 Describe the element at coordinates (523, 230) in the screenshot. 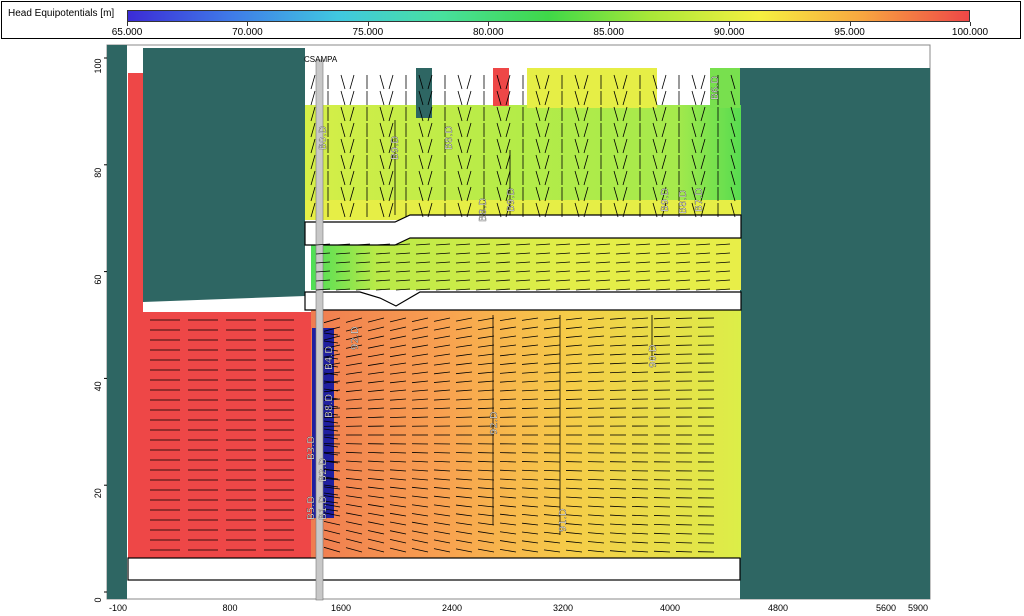

I see `upper-aquitard` at that location.